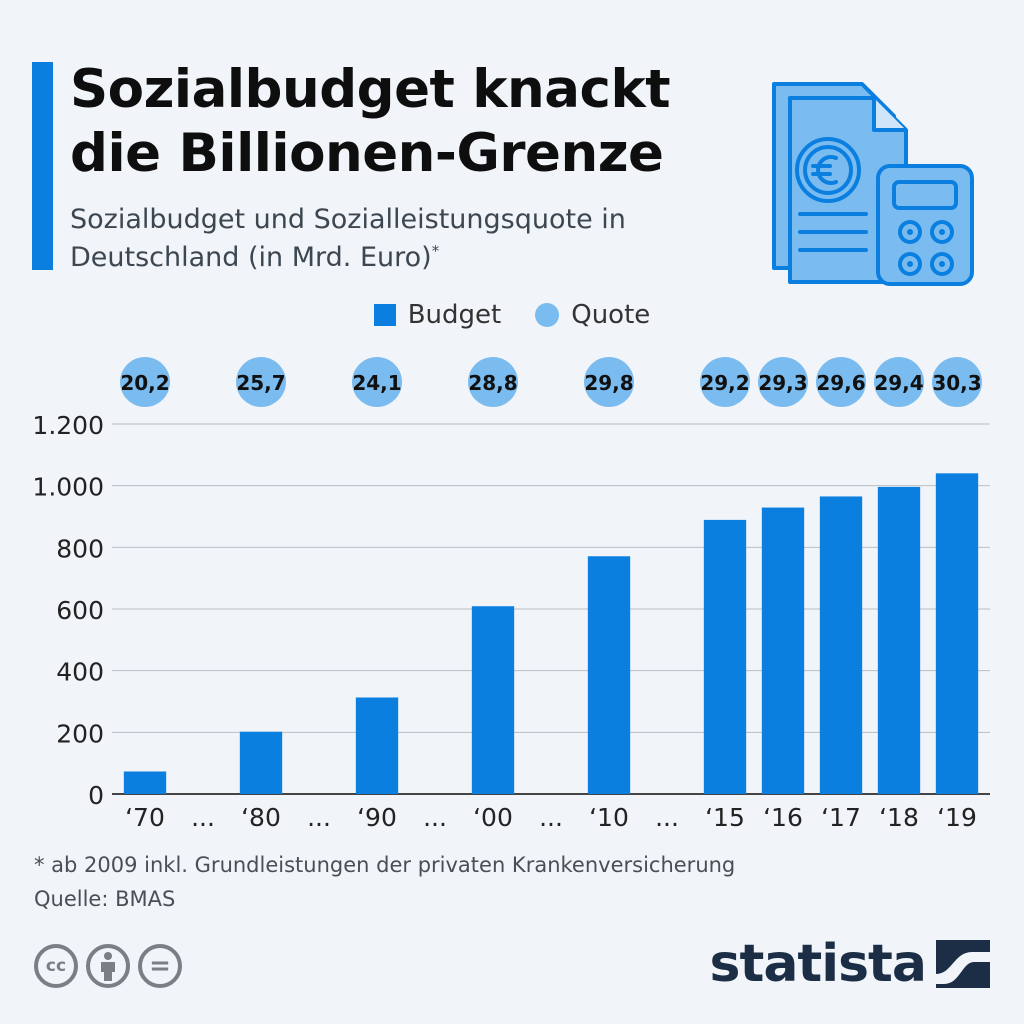 The image size is (1024, 1024). Describe the element at coordinates (875, 189) in the screenshot. I see `euro-document-calculator-icon` at that location.